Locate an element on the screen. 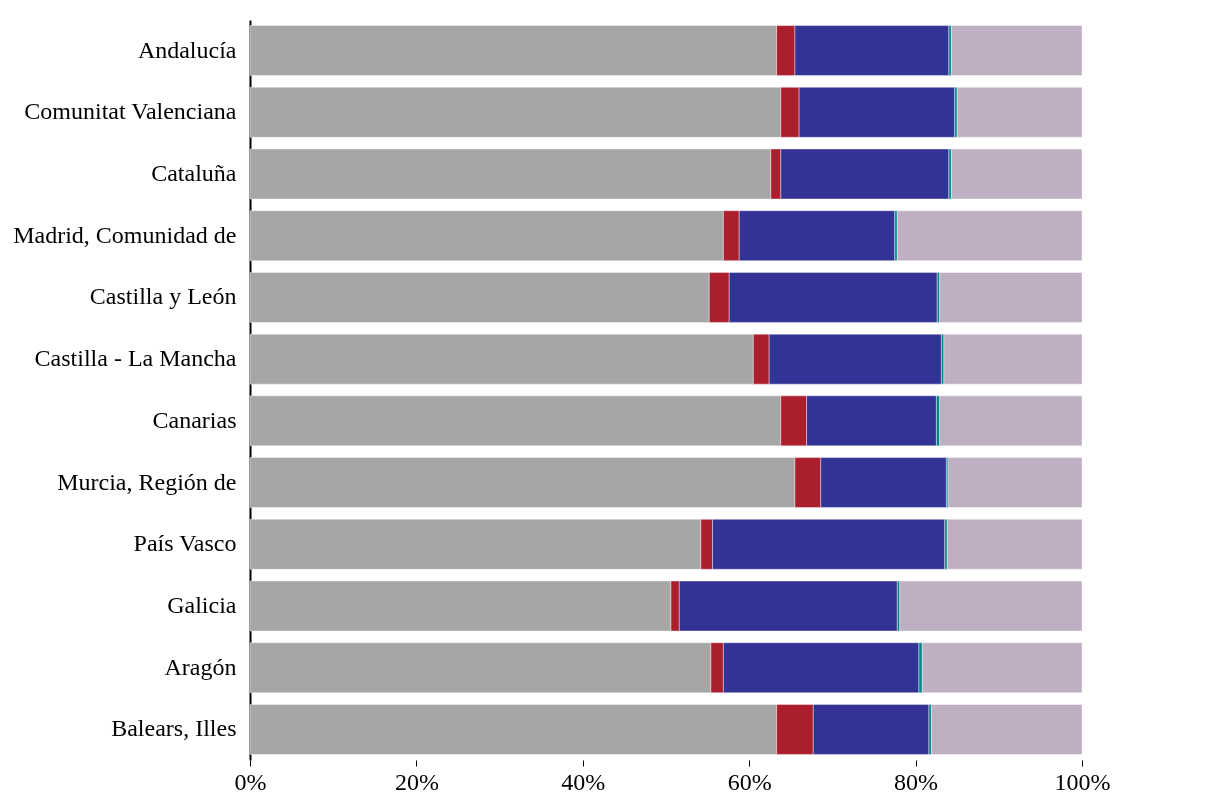 Image resolution: width=1221 pixels, height=805 pixels. y-tick-label: Castilla y León is located at coordinates (163, 296).